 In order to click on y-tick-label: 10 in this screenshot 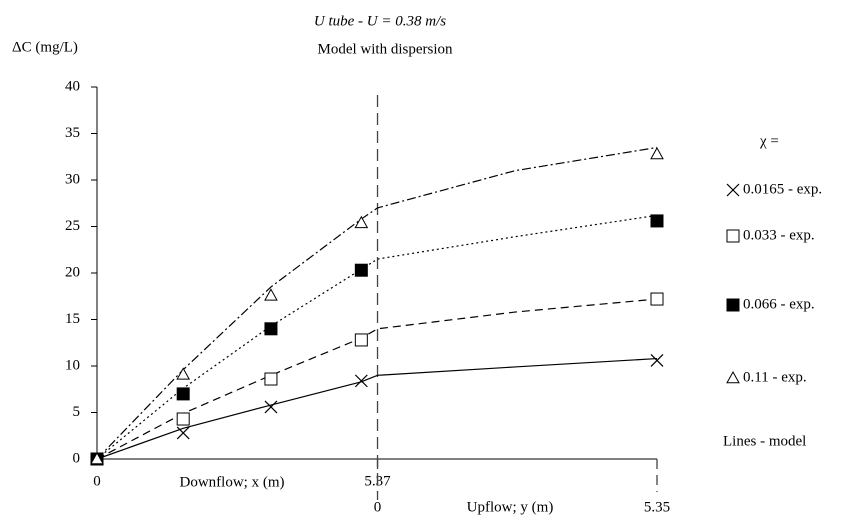, I will do `click(72, 365)`.